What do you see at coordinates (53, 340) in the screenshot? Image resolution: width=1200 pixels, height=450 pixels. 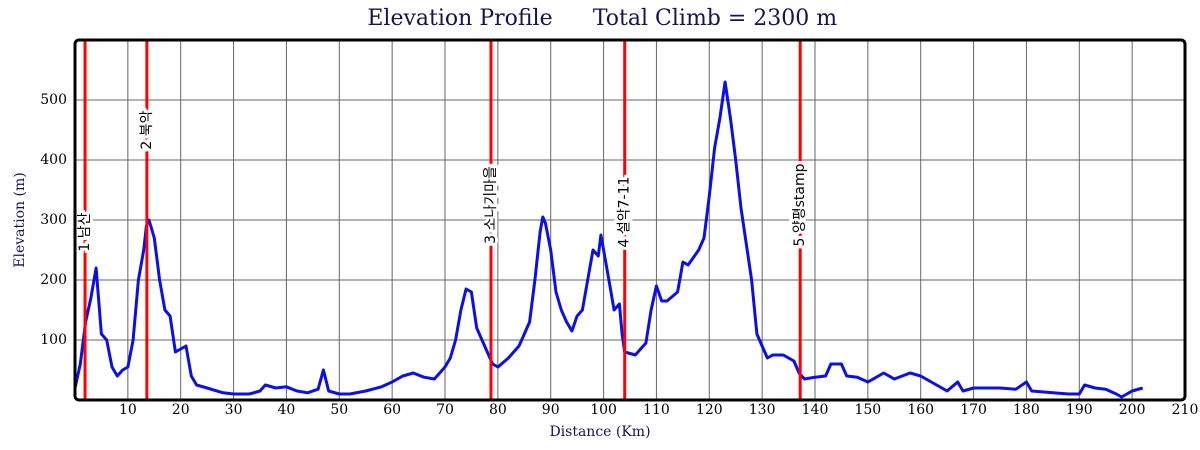 I see `y-tick-label: 100` at bounding box center [53, 340].